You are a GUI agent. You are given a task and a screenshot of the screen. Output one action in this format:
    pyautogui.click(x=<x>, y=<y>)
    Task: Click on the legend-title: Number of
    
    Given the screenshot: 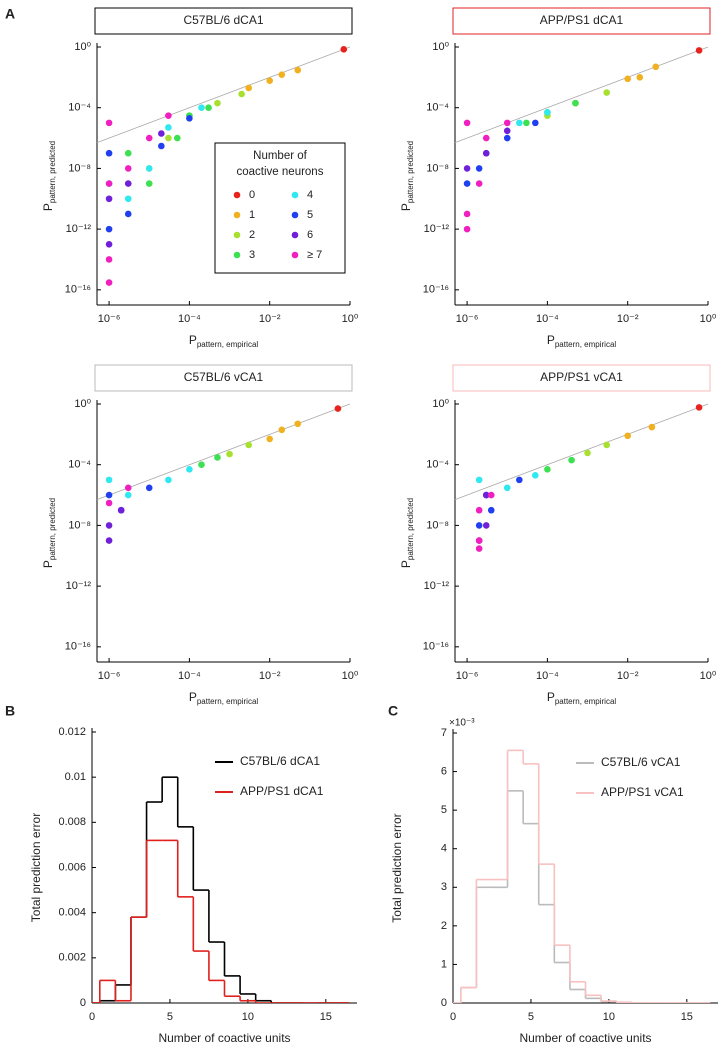 What is the action you would take?
    pyautogui.click(x=280, y=156)
    